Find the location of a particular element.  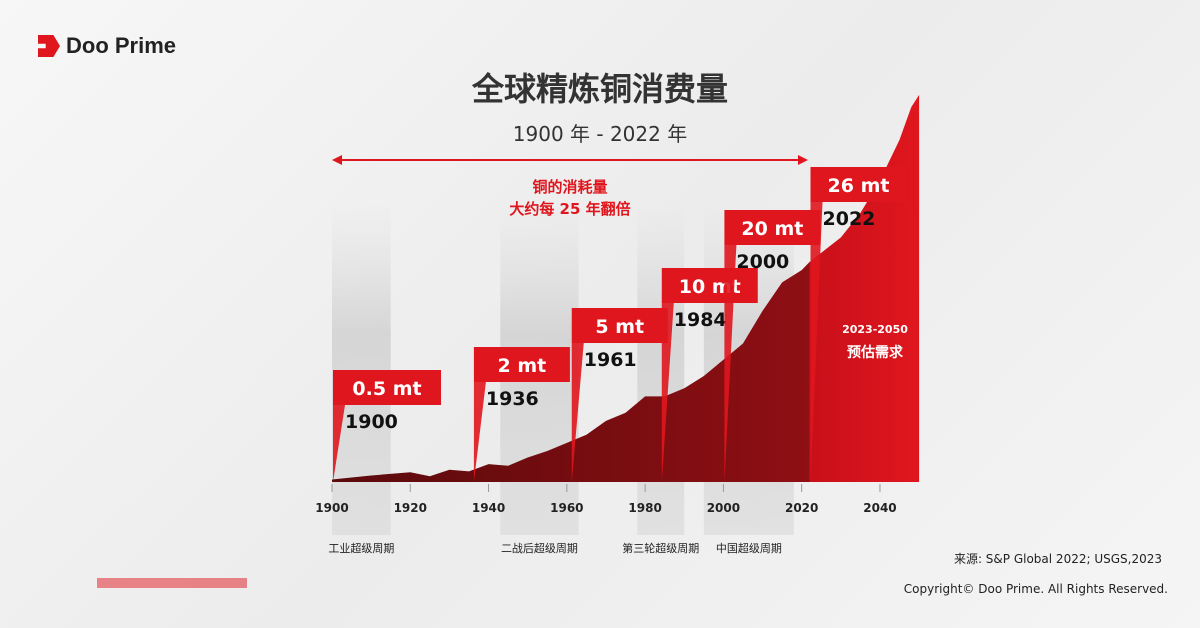

source-text: 来源: S&P Global 2022; USGS,2023 is located at coordinates (1057, 559).